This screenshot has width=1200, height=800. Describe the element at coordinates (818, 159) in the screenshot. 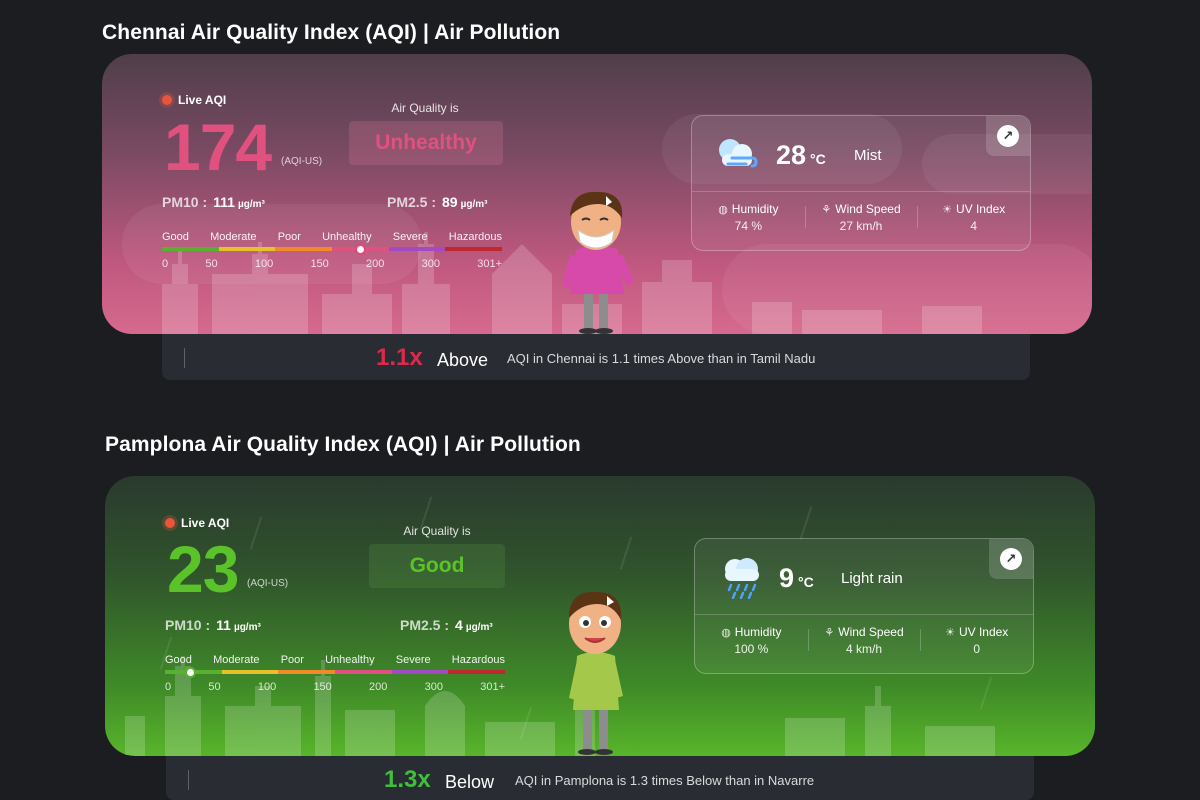

I see `temperature-unit: °C` at that location.